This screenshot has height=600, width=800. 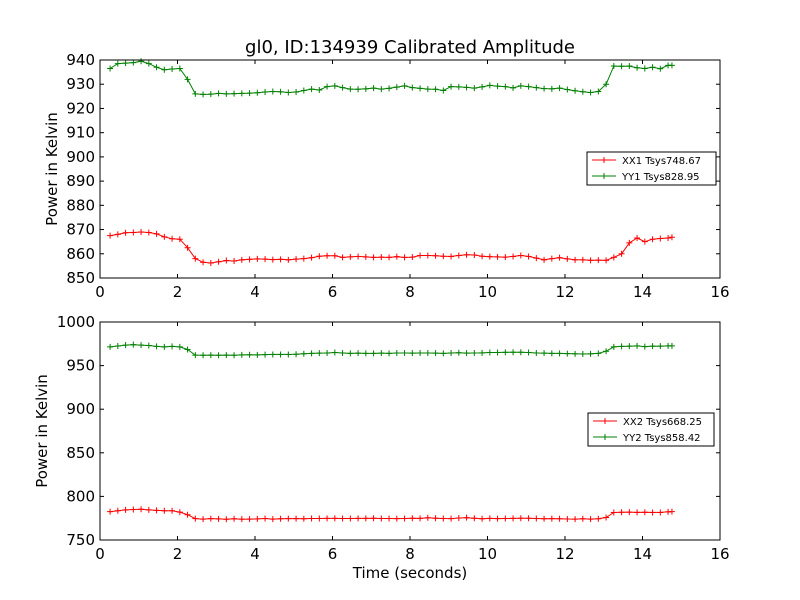 What do you see at coordinates (178, 554) in the screenshot?
I see `x-tick-label: 2` at bounding box center [178, 554].